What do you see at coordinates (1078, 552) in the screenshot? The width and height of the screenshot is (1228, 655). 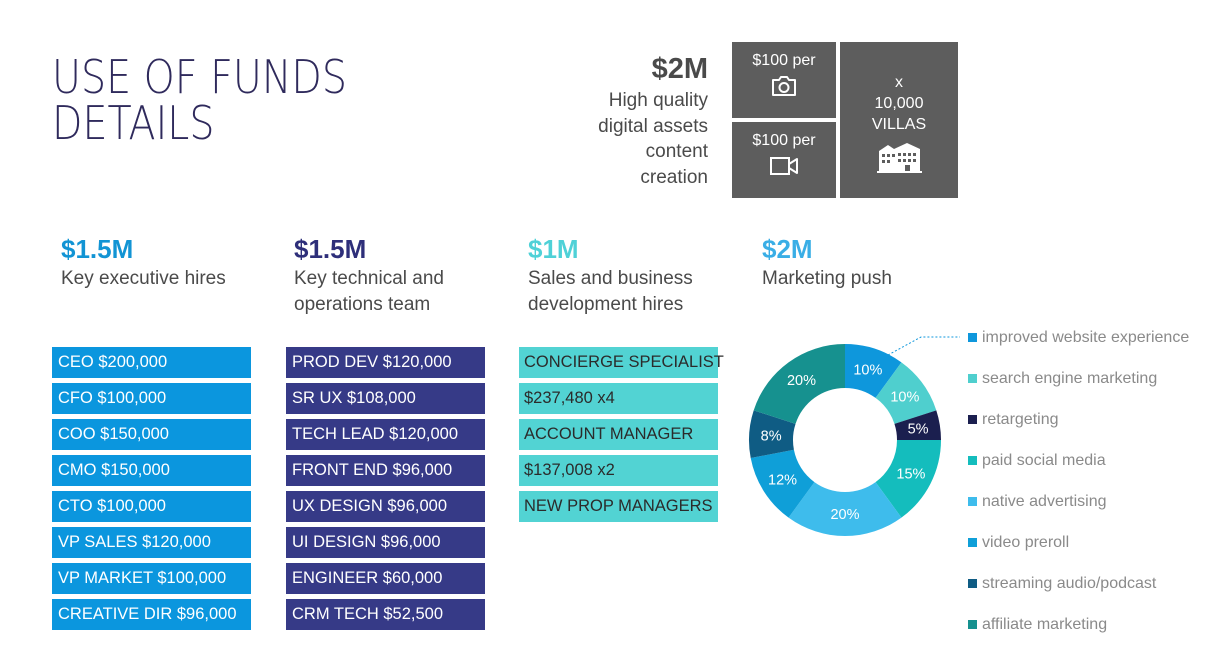 I see `legend-item: video preroll` at bounding box center [1078, 552].